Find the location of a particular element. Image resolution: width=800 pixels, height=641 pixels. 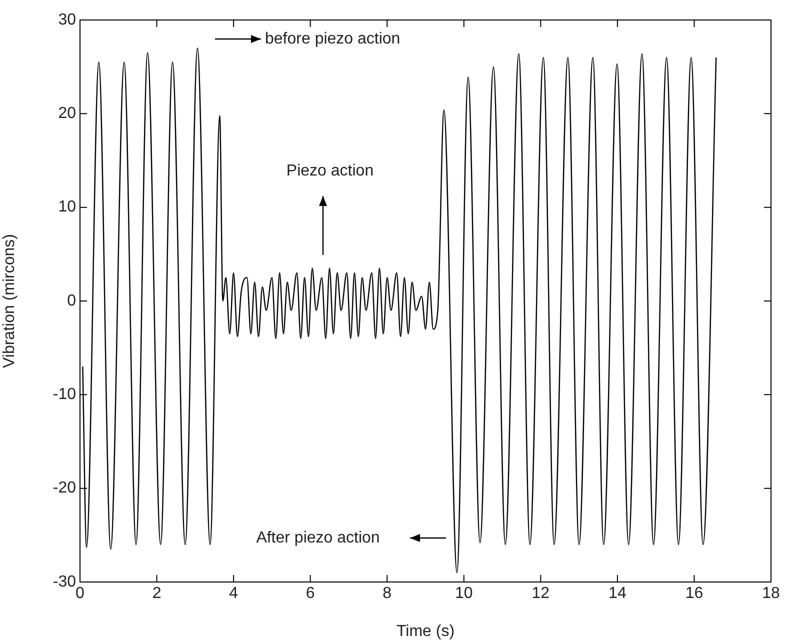

y-axis-title: Vibration (mircons) is located at coordinates (9, 301).